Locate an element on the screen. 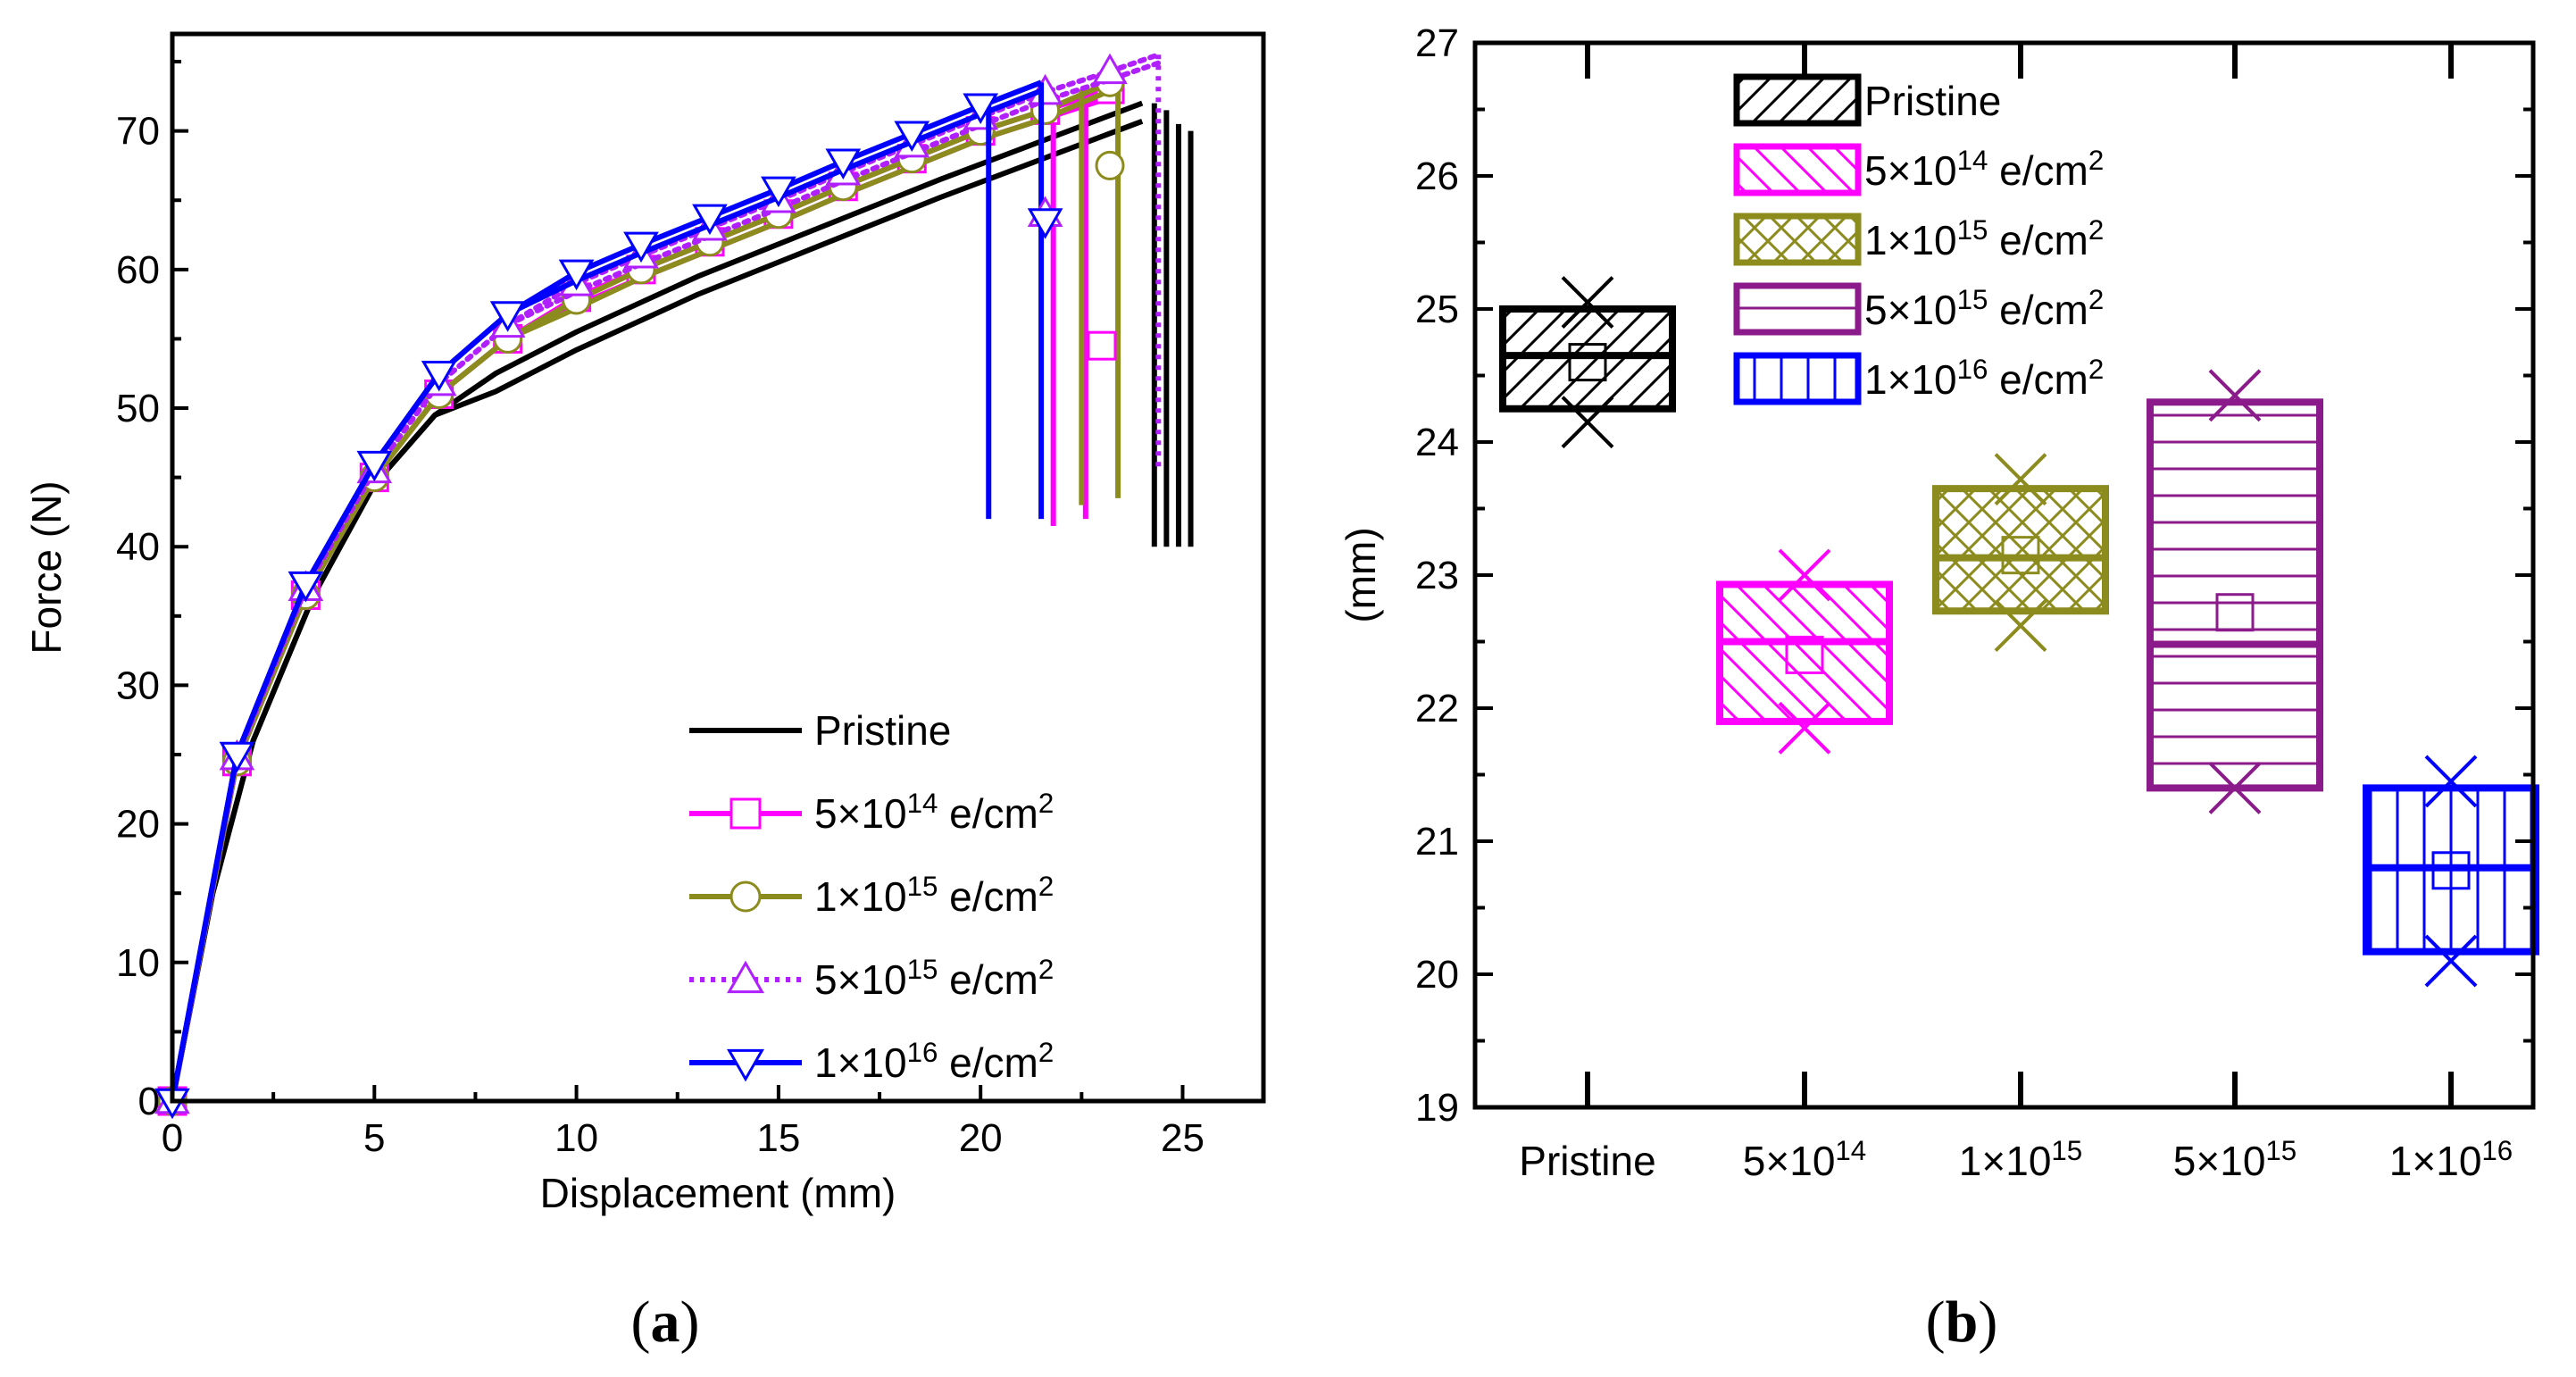 Image resolution: width=2576 pixels, height=1377 pixels. y-tick-label: 50 is located at coordinates (138, 408).